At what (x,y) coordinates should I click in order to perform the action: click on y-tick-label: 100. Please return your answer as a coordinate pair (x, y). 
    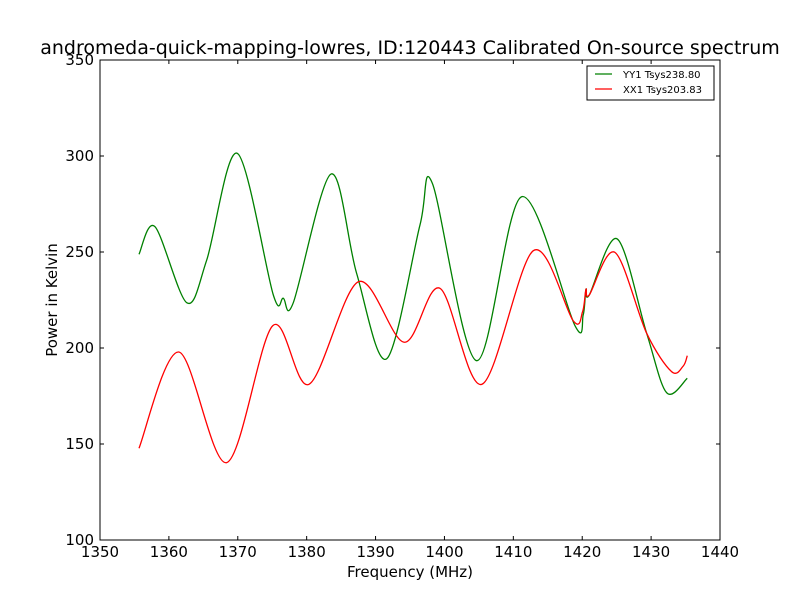
    Looking at the image, I should click on (79, 540).